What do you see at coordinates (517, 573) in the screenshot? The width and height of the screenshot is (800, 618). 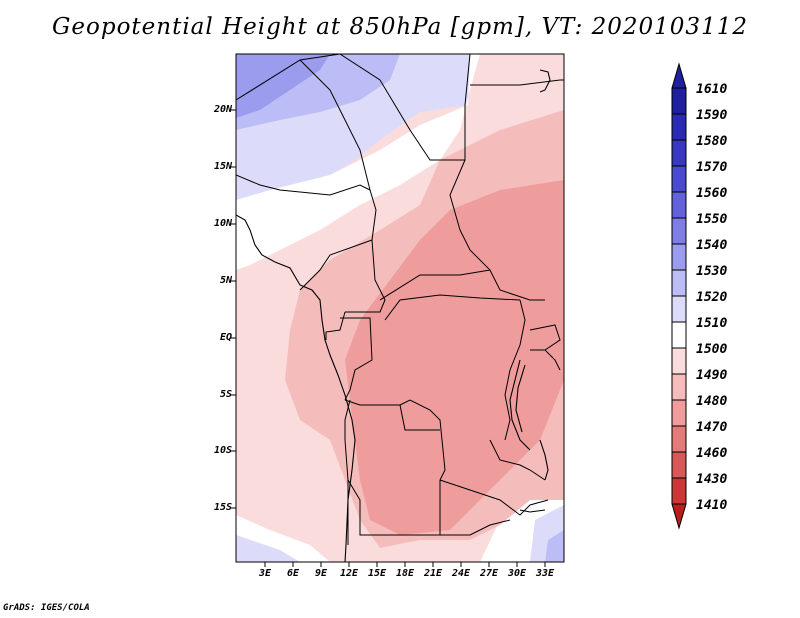 I see `lon-label-30e: 30E` at bounding box center [517, 573].